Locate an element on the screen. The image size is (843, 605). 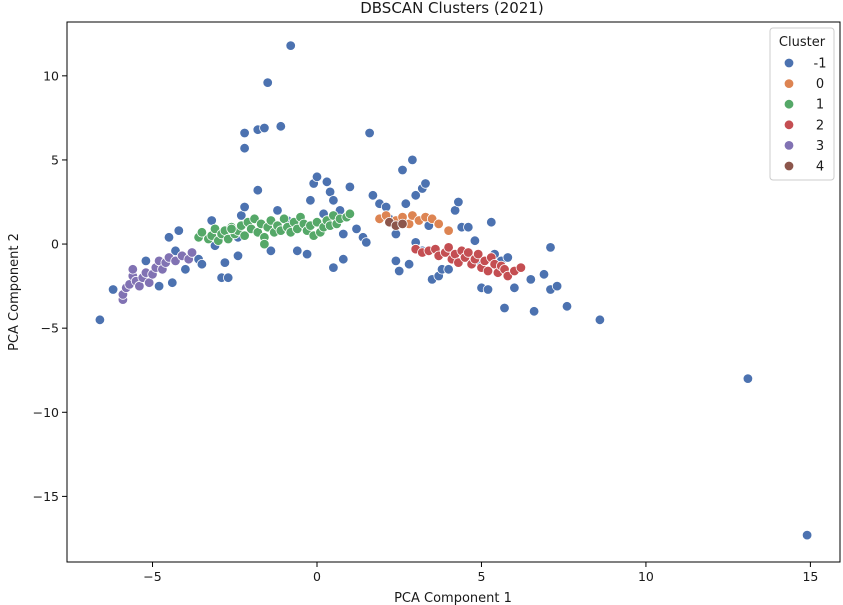
y-tick-label: −15 is located at coordinates (46, 496).